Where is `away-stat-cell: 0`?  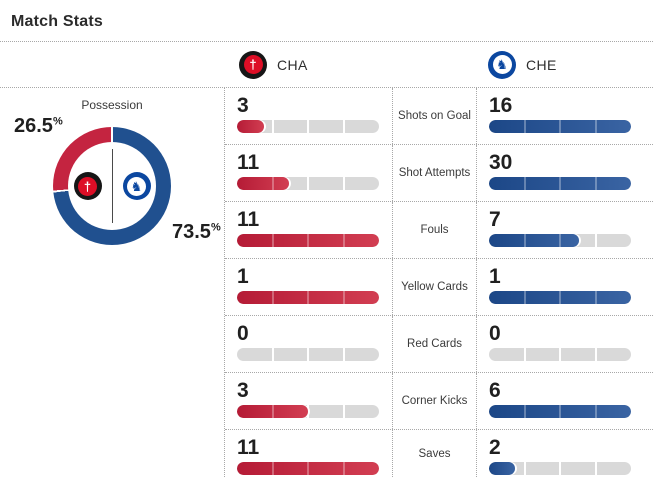
away-stat-cell: 0 is located at coordinates (565, 344).